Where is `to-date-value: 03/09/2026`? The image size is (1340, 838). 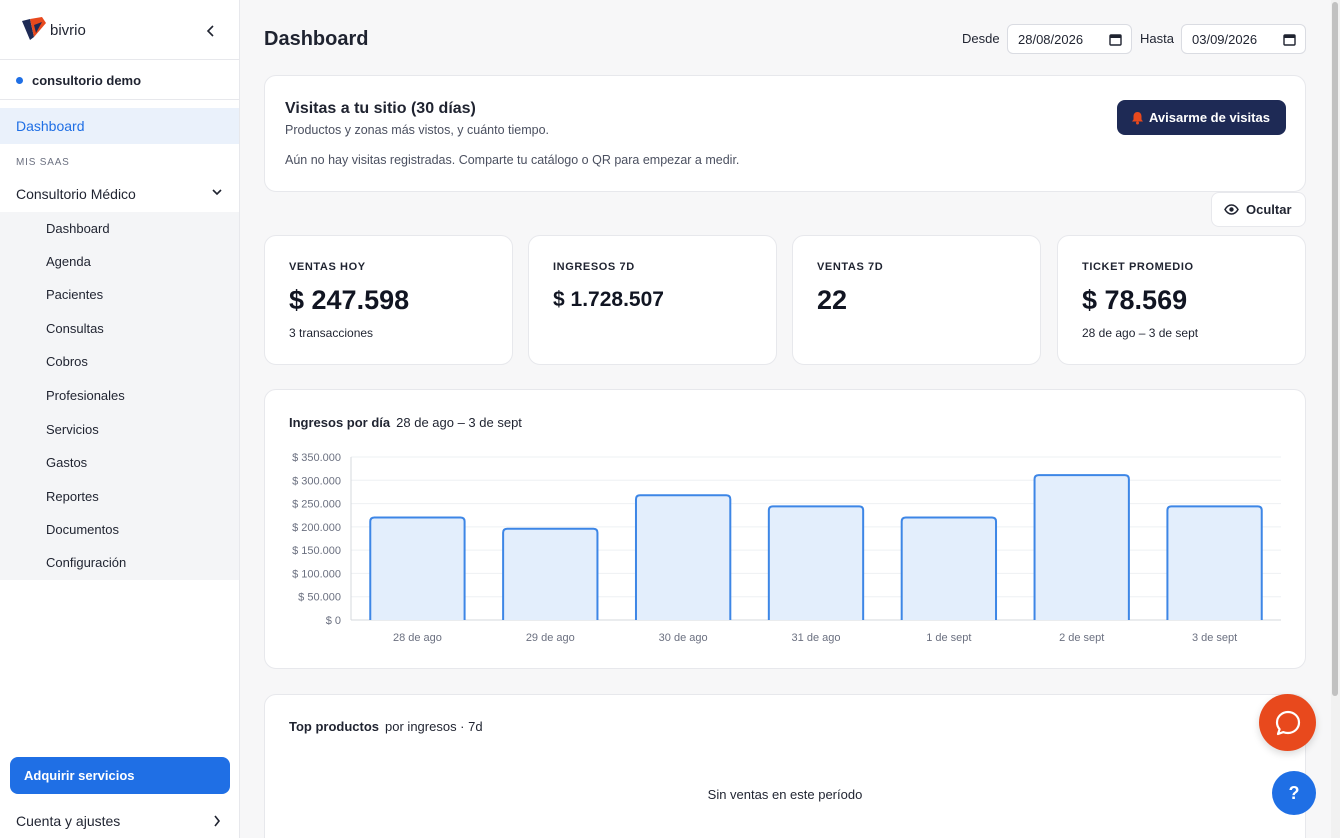 to-date-value: 03/09/2026 is located at coordinates (1225, 39).